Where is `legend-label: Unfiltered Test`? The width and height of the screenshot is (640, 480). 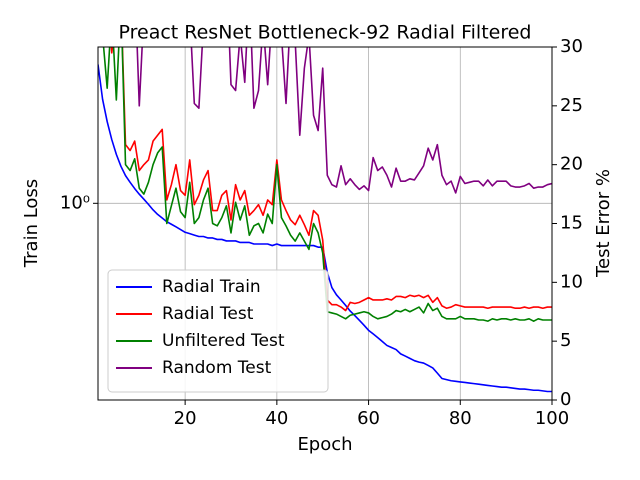 legend-label: Unfiltered Test is located at coordinates (223, 341).